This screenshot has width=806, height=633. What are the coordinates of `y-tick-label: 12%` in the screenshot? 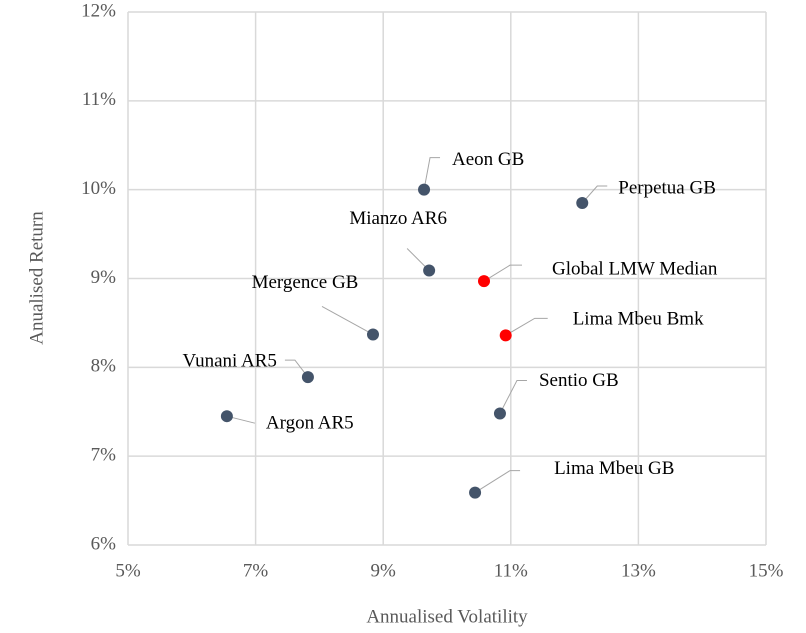 It's located at (98, 10).